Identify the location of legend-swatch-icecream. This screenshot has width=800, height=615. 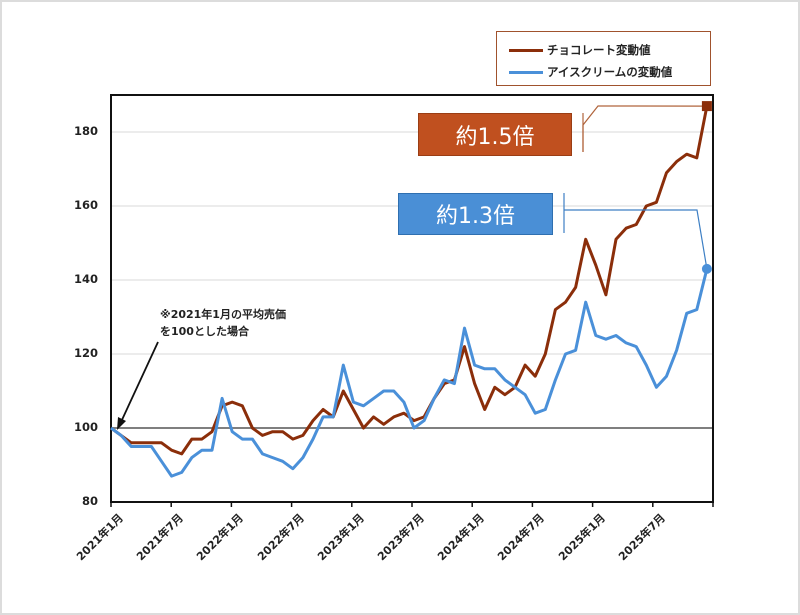
(526, 72).